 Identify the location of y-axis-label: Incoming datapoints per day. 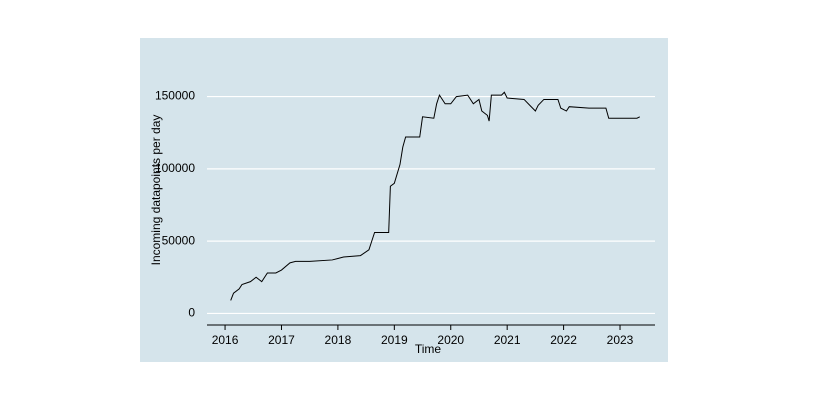
(156, 190).